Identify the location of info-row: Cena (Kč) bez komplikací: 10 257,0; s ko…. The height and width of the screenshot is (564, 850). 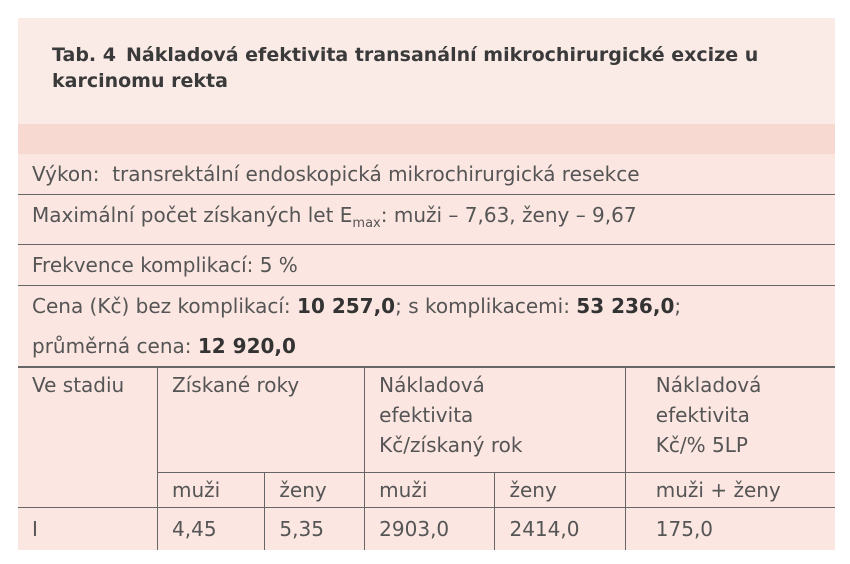
(426, 306).